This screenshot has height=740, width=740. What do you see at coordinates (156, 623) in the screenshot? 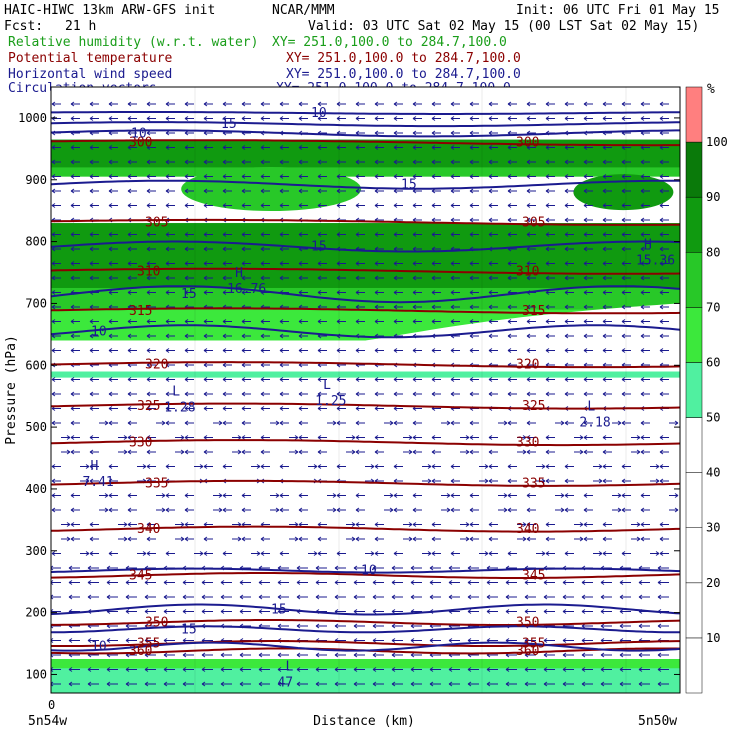
I see `theta-label: 350` at bounding box center [156, 623].